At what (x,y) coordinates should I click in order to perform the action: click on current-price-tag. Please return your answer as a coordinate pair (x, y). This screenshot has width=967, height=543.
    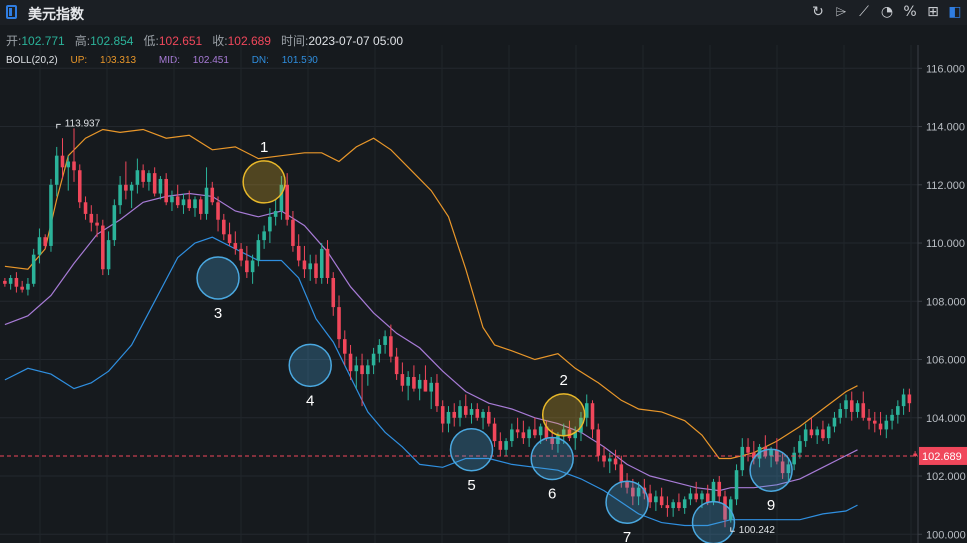
    Looking at the image, I should click on (943, 455).